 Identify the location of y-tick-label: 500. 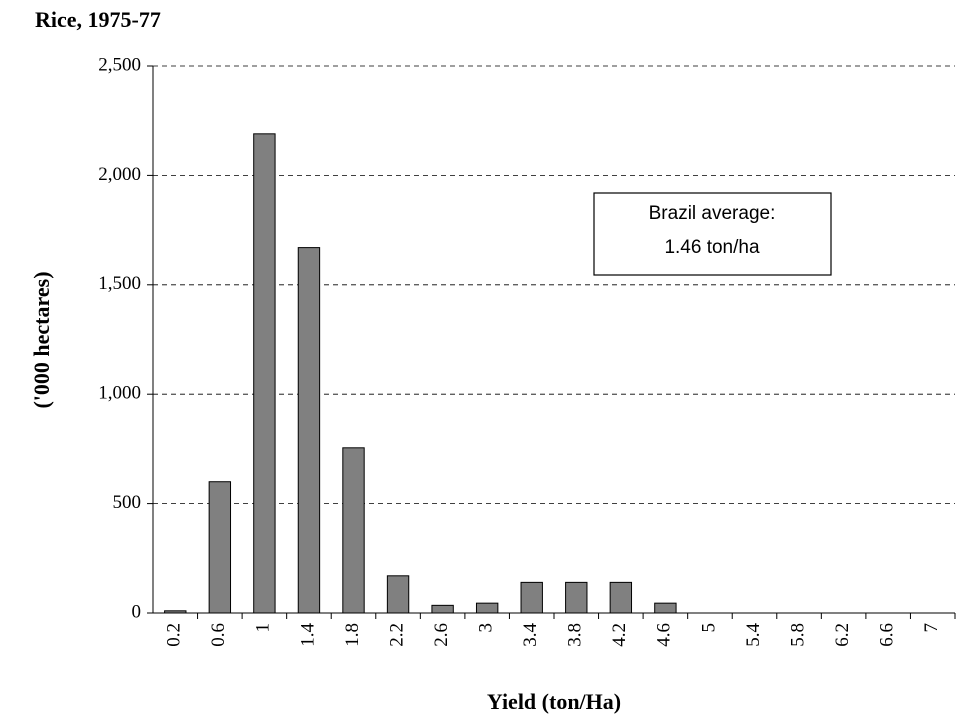
(127, 502).